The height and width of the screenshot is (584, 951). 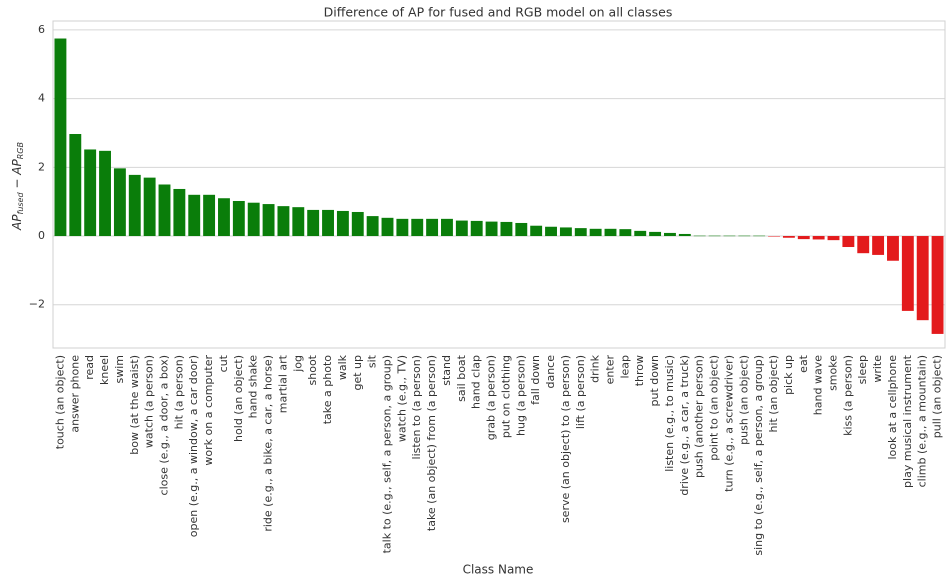 I want to click on x-tick-label: eat, so click(x=803, y=363).